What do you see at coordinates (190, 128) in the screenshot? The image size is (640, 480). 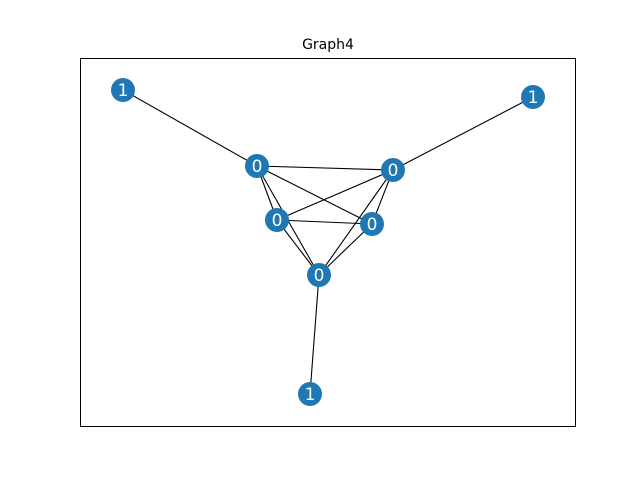 I see `edge-n0-n2` at bounding box center [190, 128].